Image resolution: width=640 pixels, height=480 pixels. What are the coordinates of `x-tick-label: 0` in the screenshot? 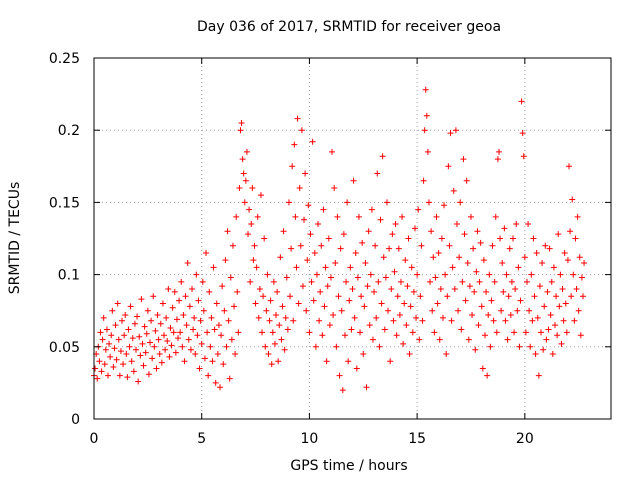 It's located at (94, 439).